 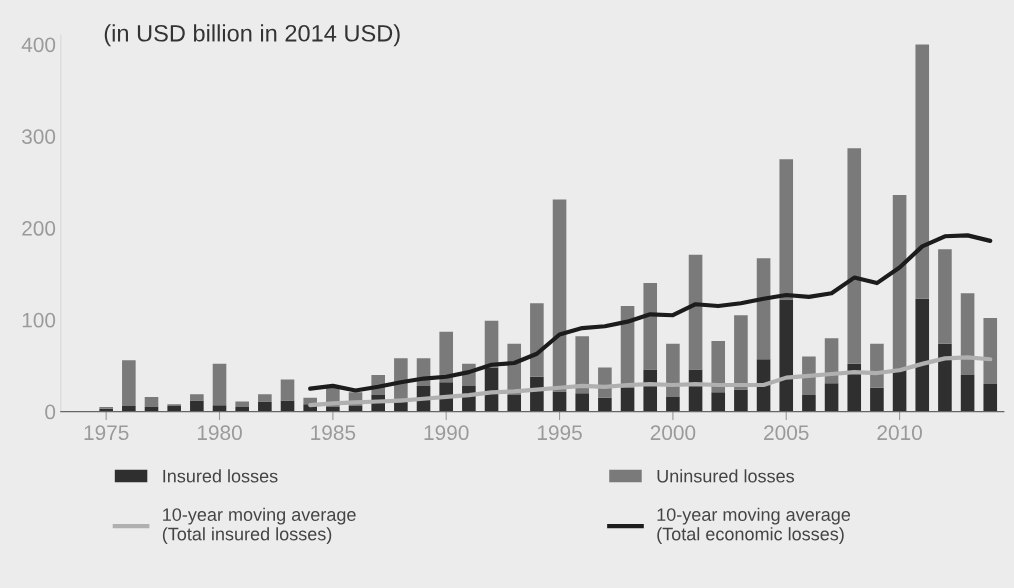 What do you see at coordinates (673, 433) in the screenshot?
I see `x-tick-label: 2000` at bounding box center [673, 433].